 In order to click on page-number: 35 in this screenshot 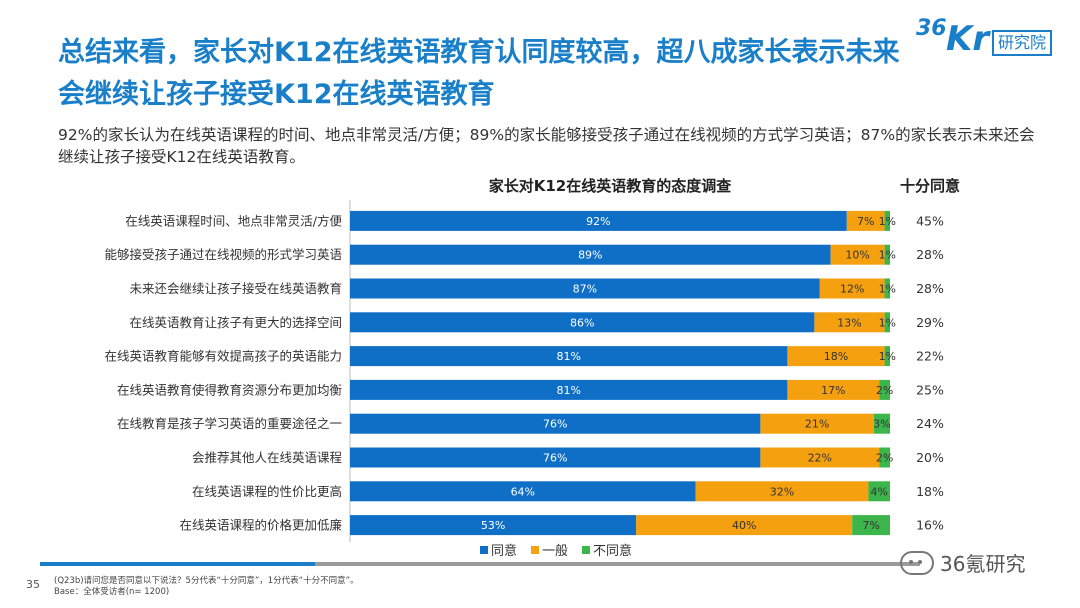, I will do `click(33, 584)`.